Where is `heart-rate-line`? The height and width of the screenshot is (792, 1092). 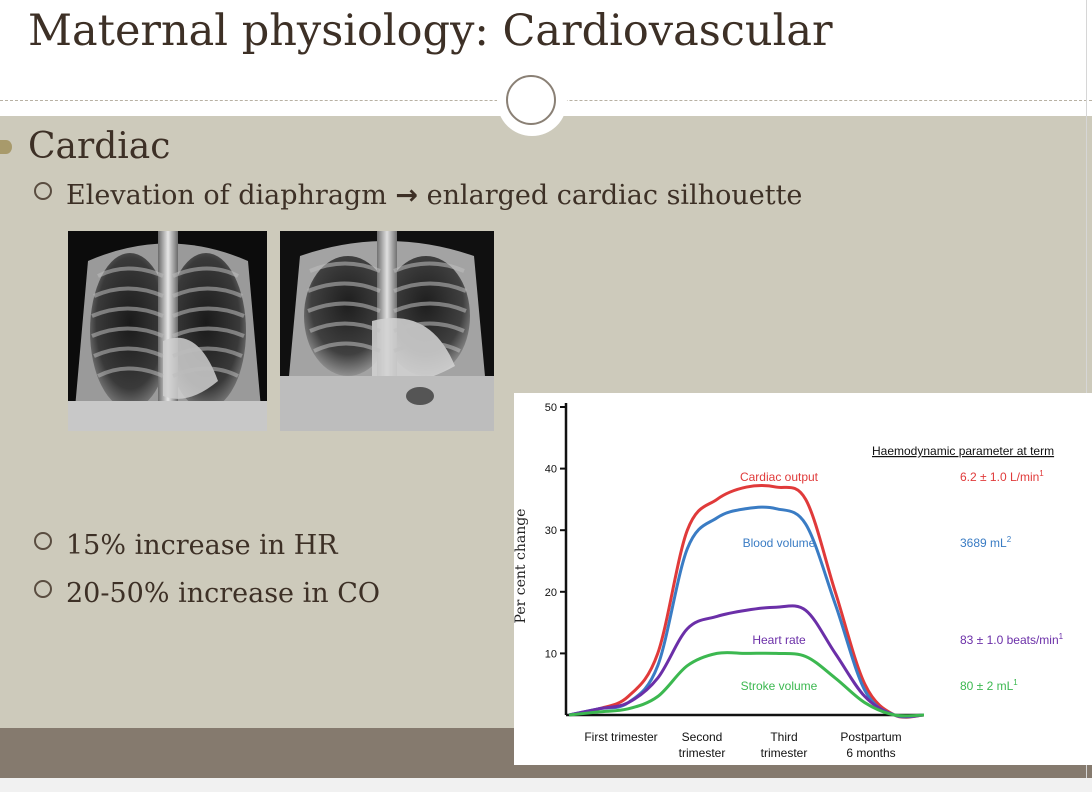 heart-rate-line is located at coordinates (746, 661).